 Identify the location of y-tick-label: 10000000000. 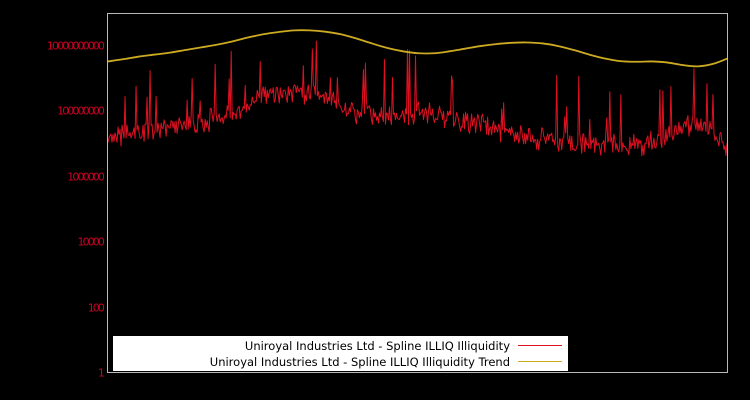
(75, 46).